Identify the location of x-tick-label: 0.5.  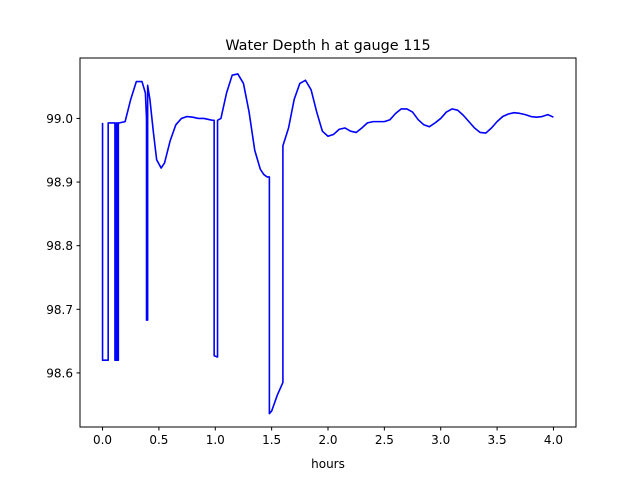
(158, 440).